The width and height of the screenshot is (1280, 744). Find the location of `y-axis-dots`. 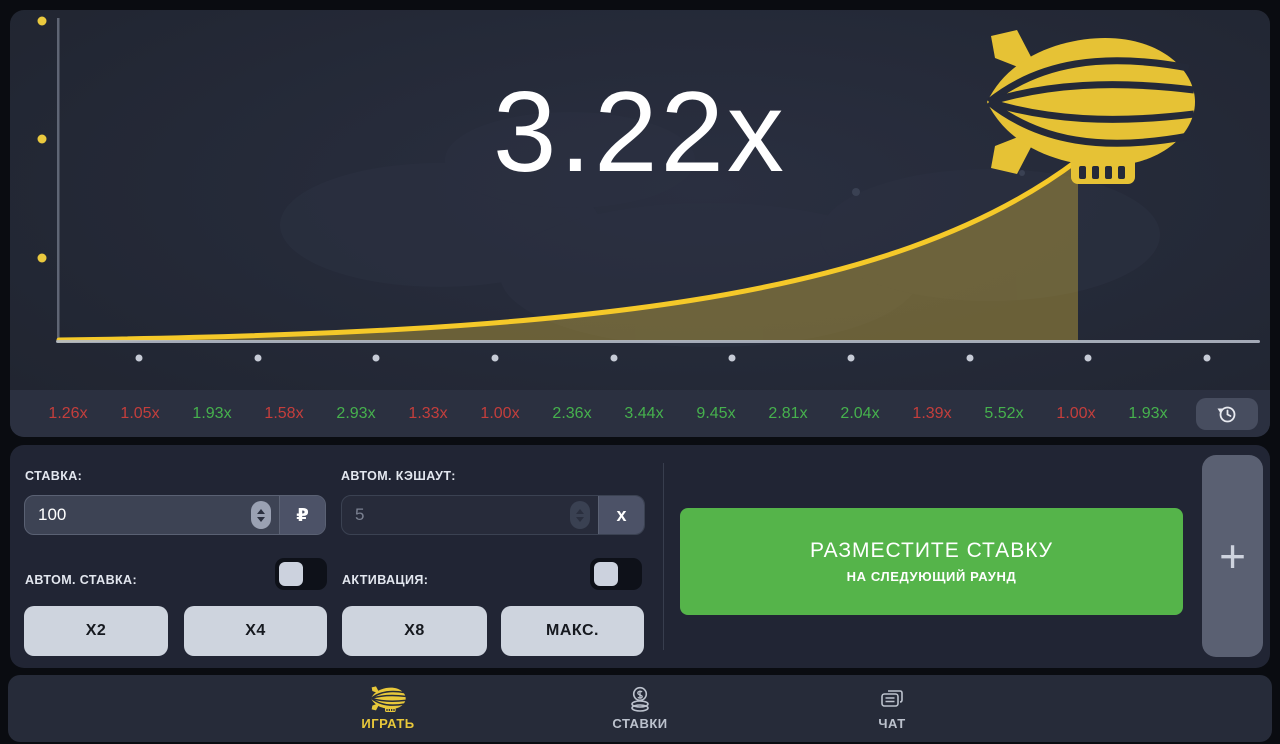

y-axis-dots is located at coordinates (42, 139).